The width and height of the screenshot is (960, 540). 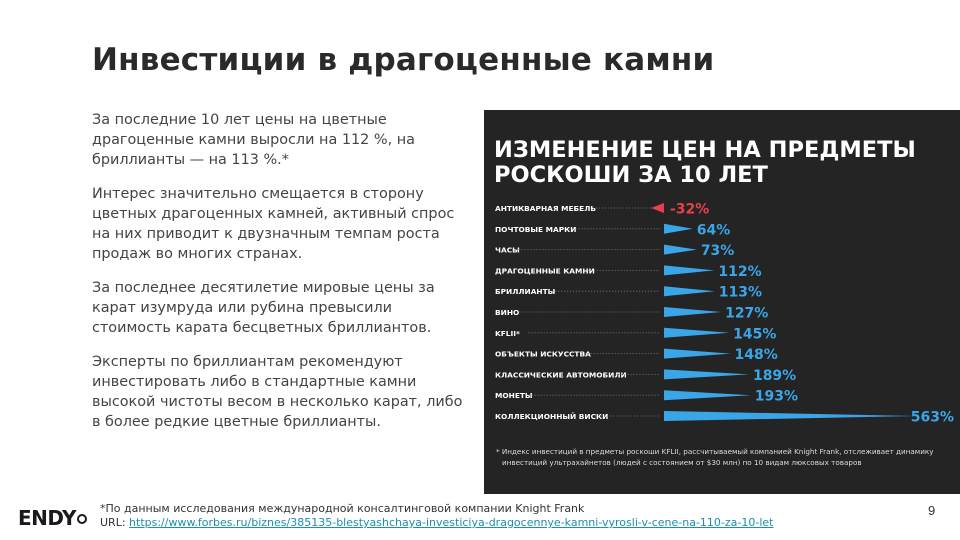 I want to click on endy-logo: ENDY, so click(x=53, y=518).